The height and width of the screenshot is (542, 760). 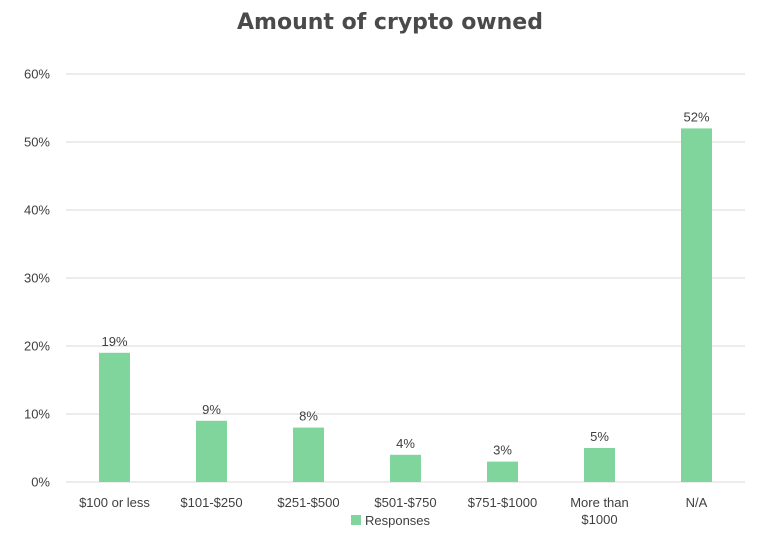 What do you see at coordinates (37, 346) in the screenshot?
I see `y-tick-label: 20%` at bounding box center [37, 346].